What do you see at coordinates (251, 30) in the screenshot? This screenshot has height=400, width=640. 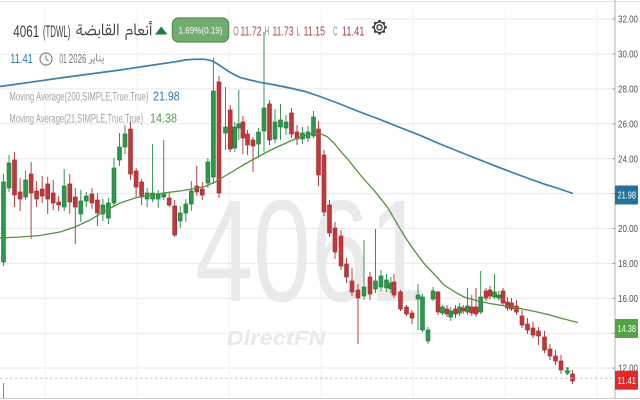 I see `svg-text: 11.72` at bounding box center [251, 30].